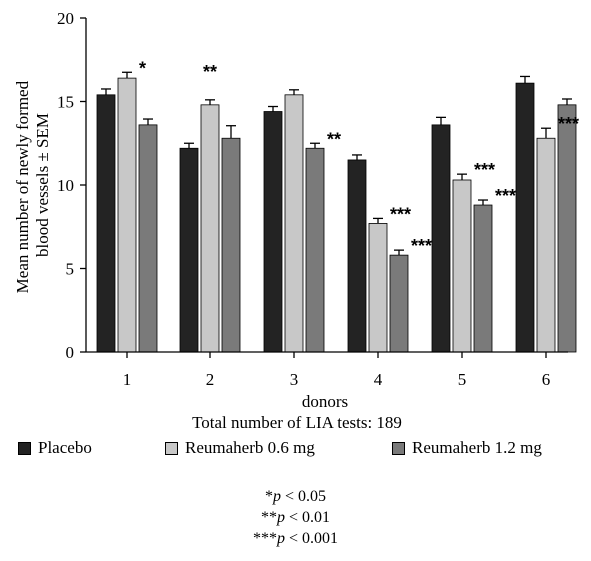 This screenshot has width=591, height=561. Describe the element at coordinates (127, 215) in the screenshot. I see `bar-donor1-series1` at that location.